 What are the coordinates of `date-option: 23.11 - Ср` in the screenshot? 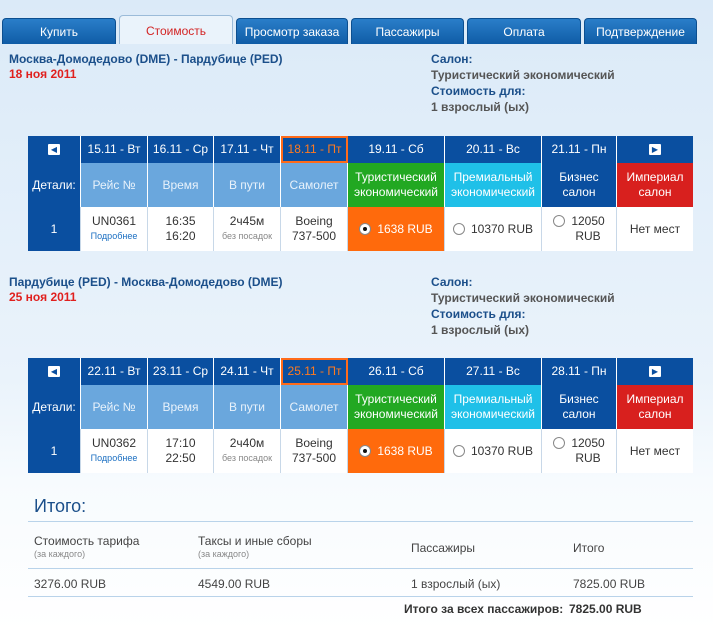 It's located at (181, 371).